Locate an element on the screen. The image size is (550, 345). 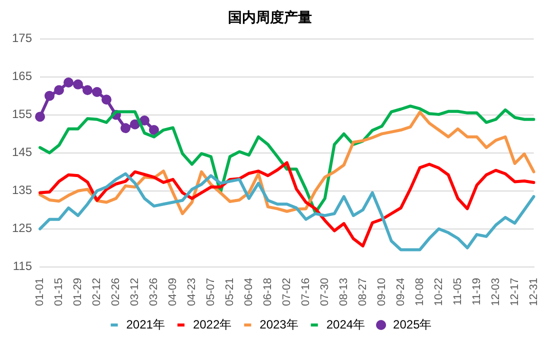
x-tick-label: 09-24 is located at coordinates (400, 292).